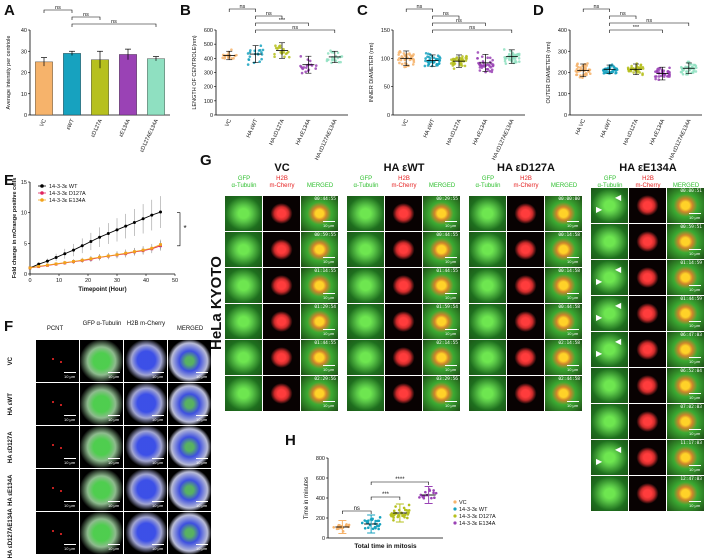  Describe the element at coordinates (685, 205) in the screenshot. I see `merged-frame: 00:00:51 10 μm` at that location.